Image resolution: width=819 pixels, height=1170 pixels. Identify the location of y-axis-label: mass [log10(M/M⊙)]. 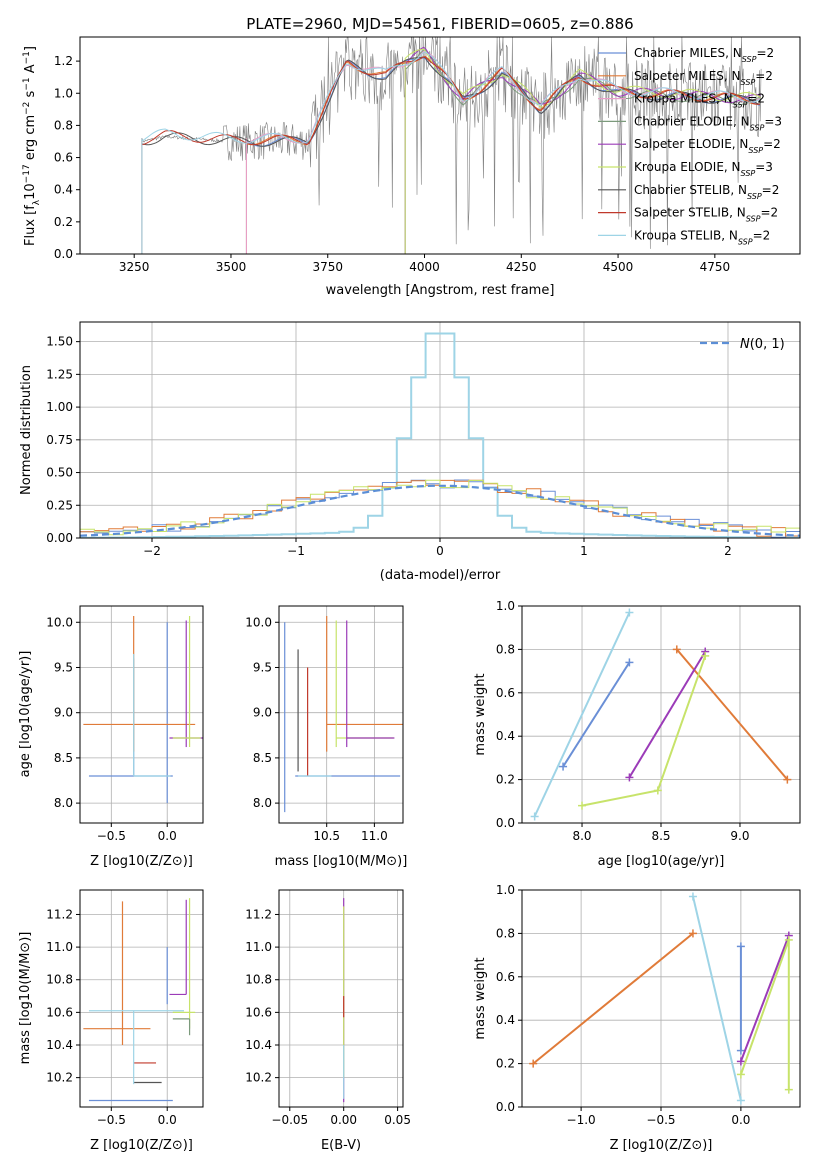
(25, 998).